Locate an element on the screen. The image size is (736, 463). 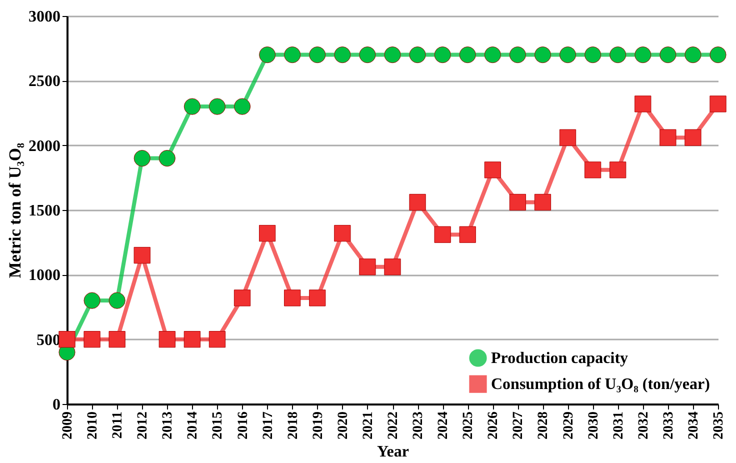
x-tick-label: 2010 is located at coordinates (93, 426).